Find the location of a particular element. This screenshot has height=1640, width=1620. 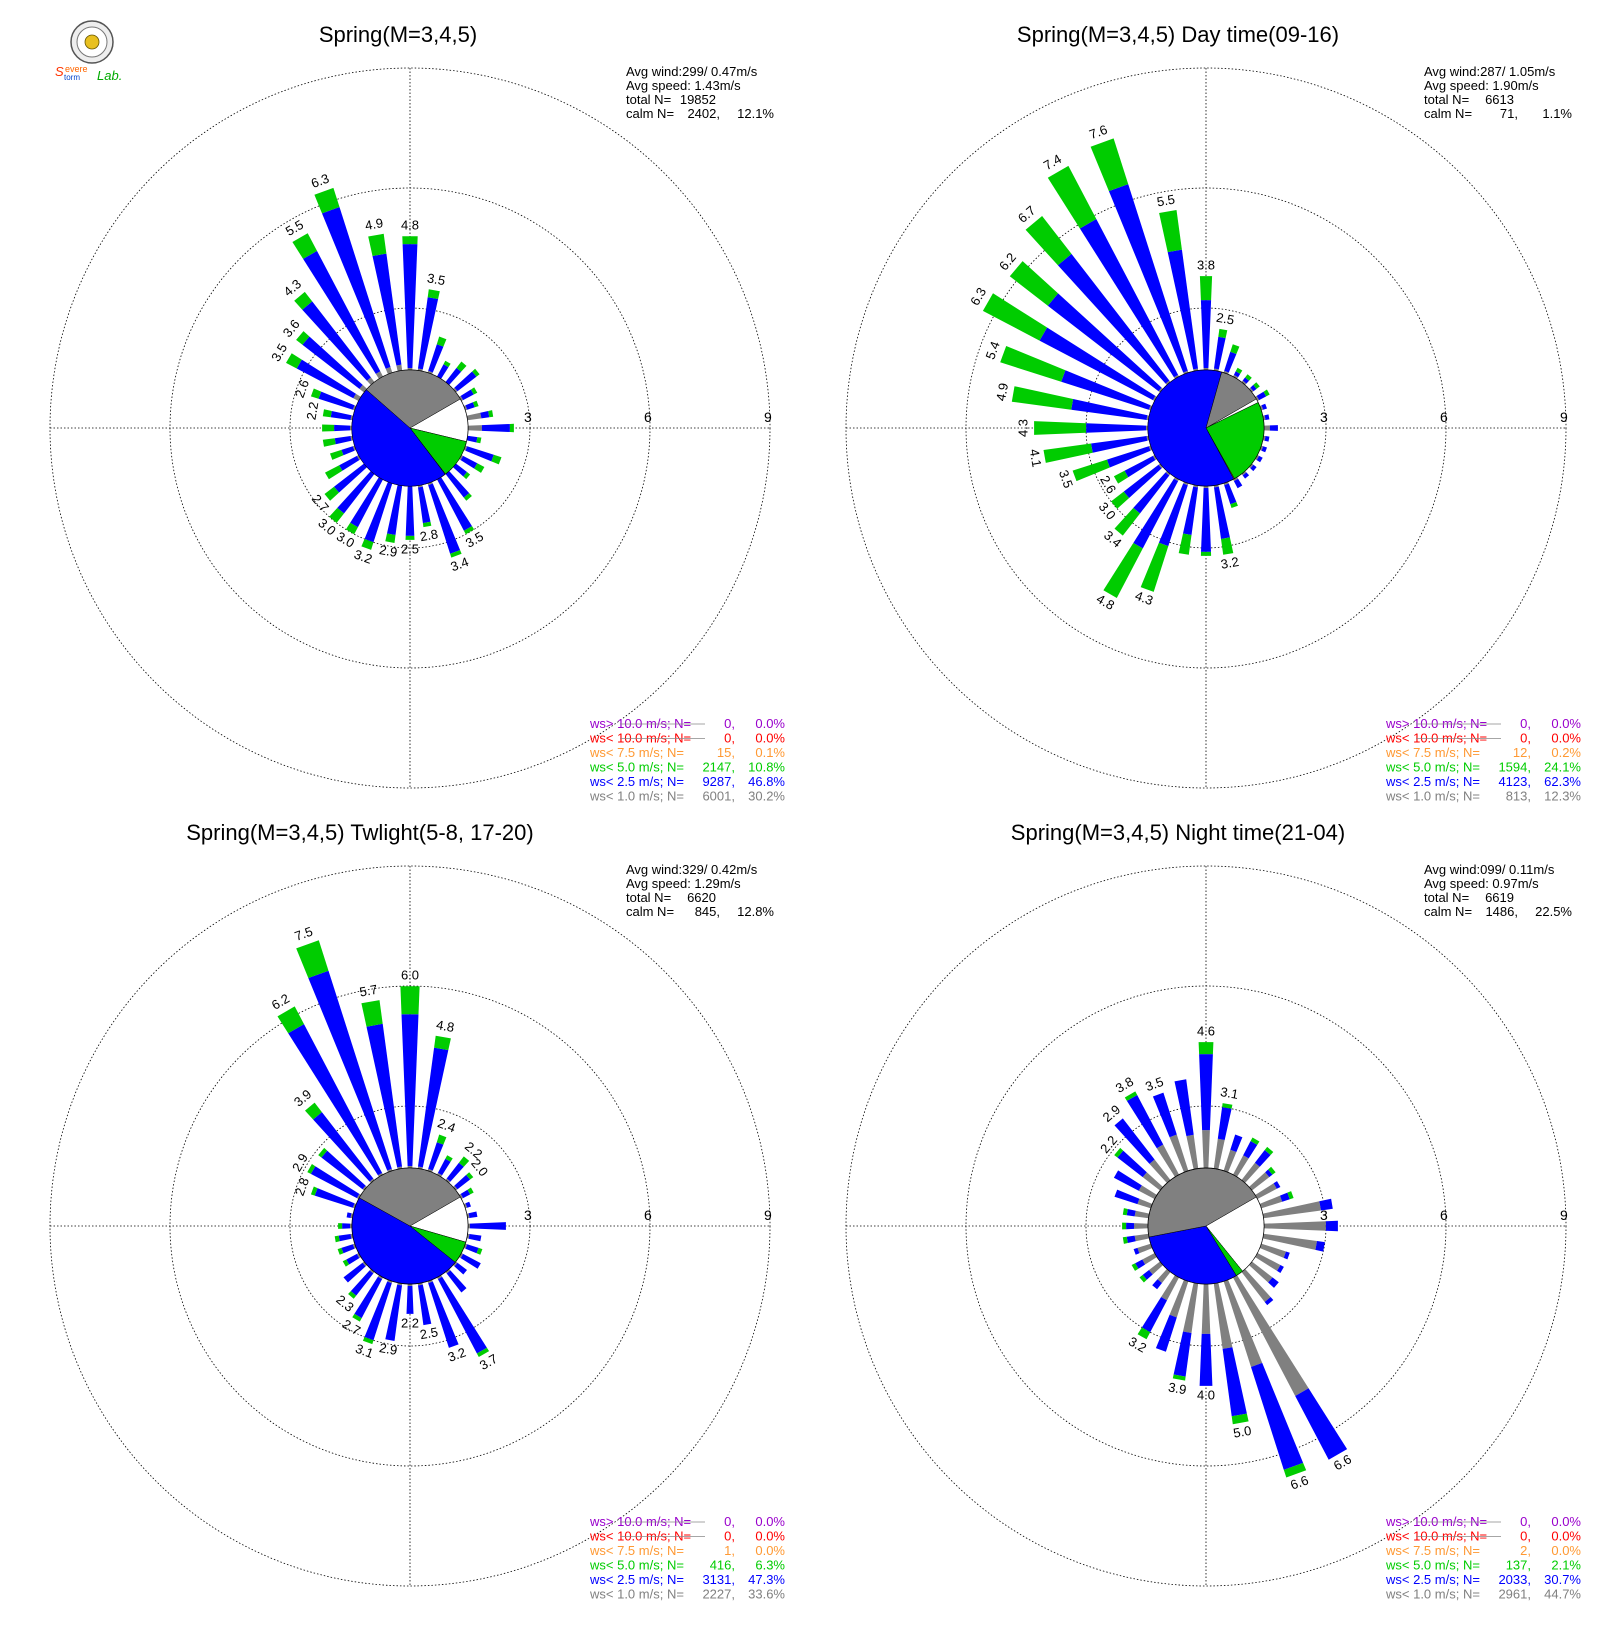

svg-text: torm is located at coordinates (72, 77).